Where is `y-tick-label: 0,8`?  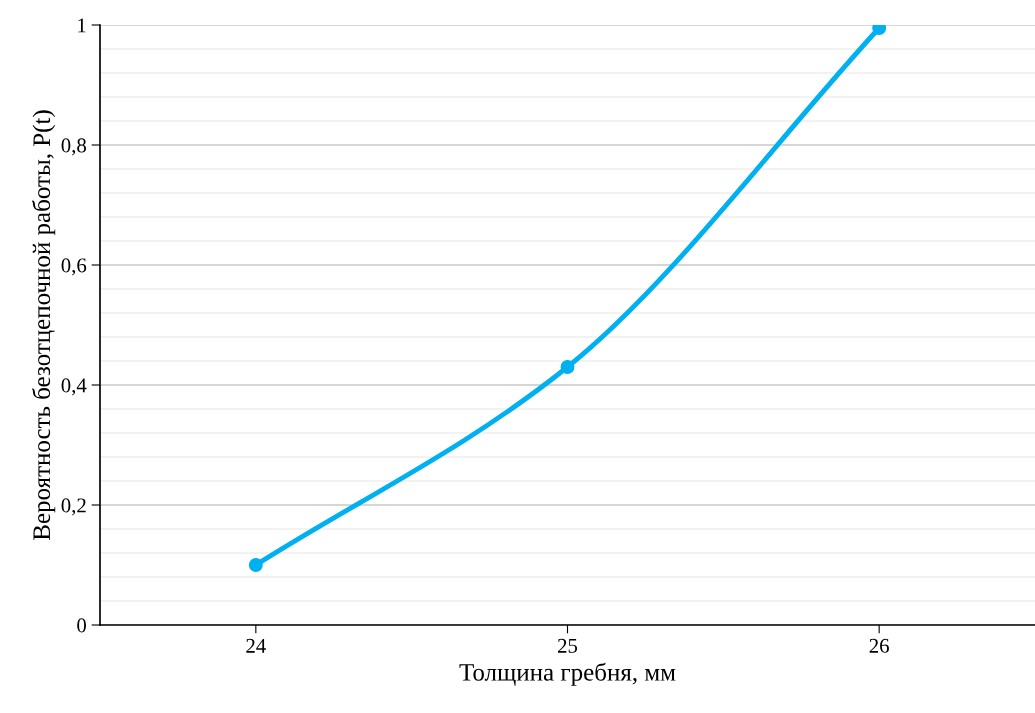 y-tick-label: 0,8 is located at coordinates (74, 147).